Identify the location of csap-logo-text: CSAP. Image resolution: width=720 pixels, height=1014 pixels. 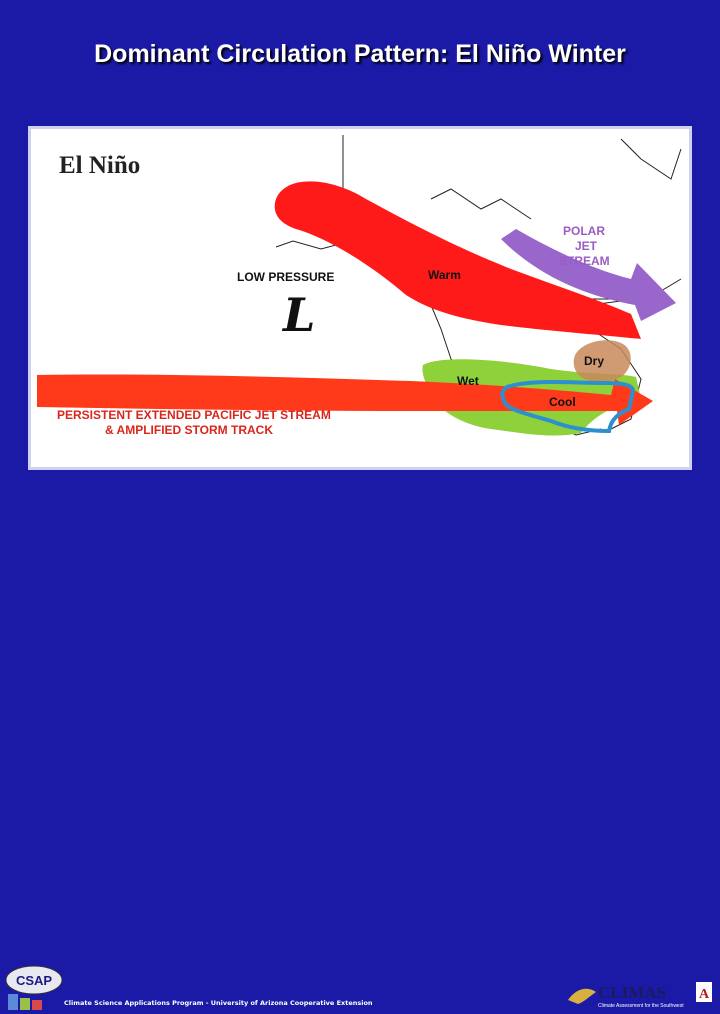
(34, 980).